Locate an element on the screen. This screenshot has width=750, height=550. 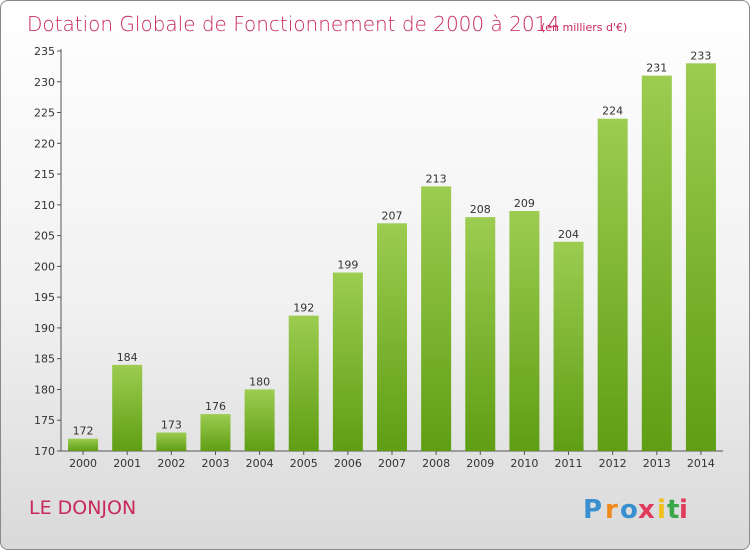
chart-subtitle: (en milliers d'€) is located at coordinates (584, 27).